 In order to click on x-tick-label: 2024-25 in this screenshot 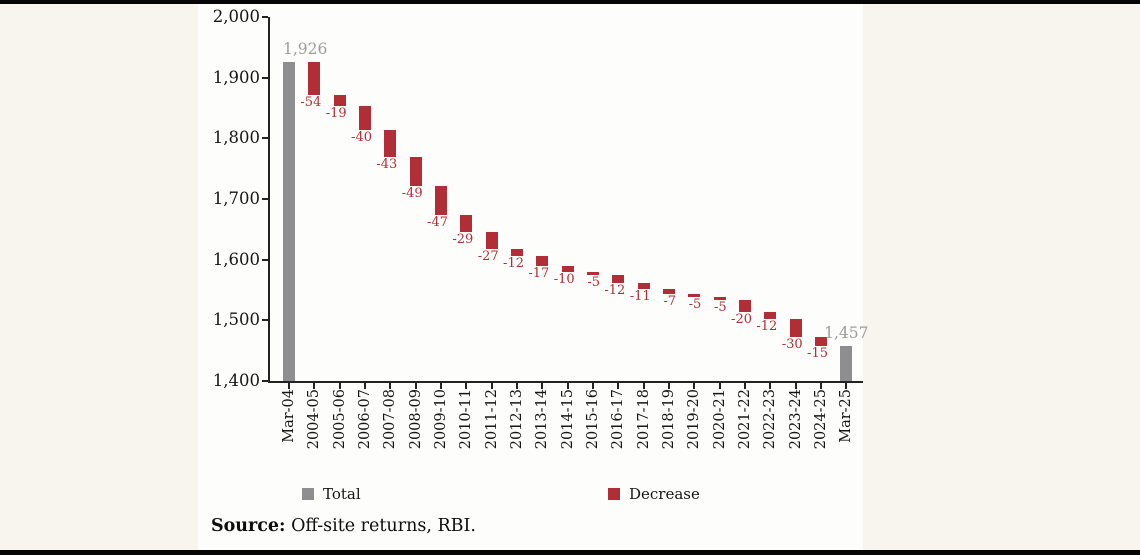, I will do `click(820, 419)`.